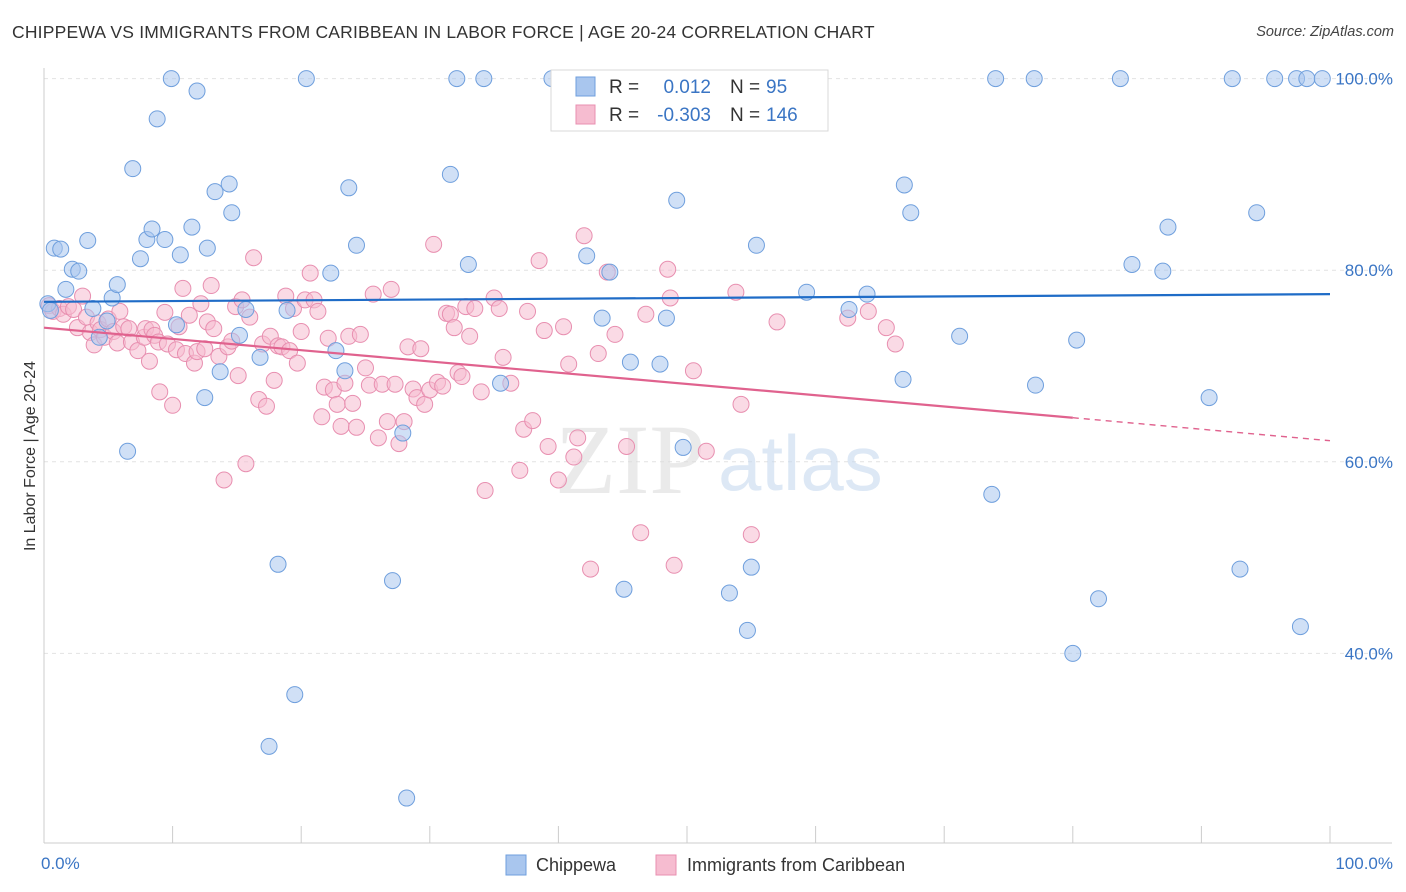  I want to click on legend-stats: R = 0.012 N = 95 R = -0.303 N = 146, so click(689, 100).